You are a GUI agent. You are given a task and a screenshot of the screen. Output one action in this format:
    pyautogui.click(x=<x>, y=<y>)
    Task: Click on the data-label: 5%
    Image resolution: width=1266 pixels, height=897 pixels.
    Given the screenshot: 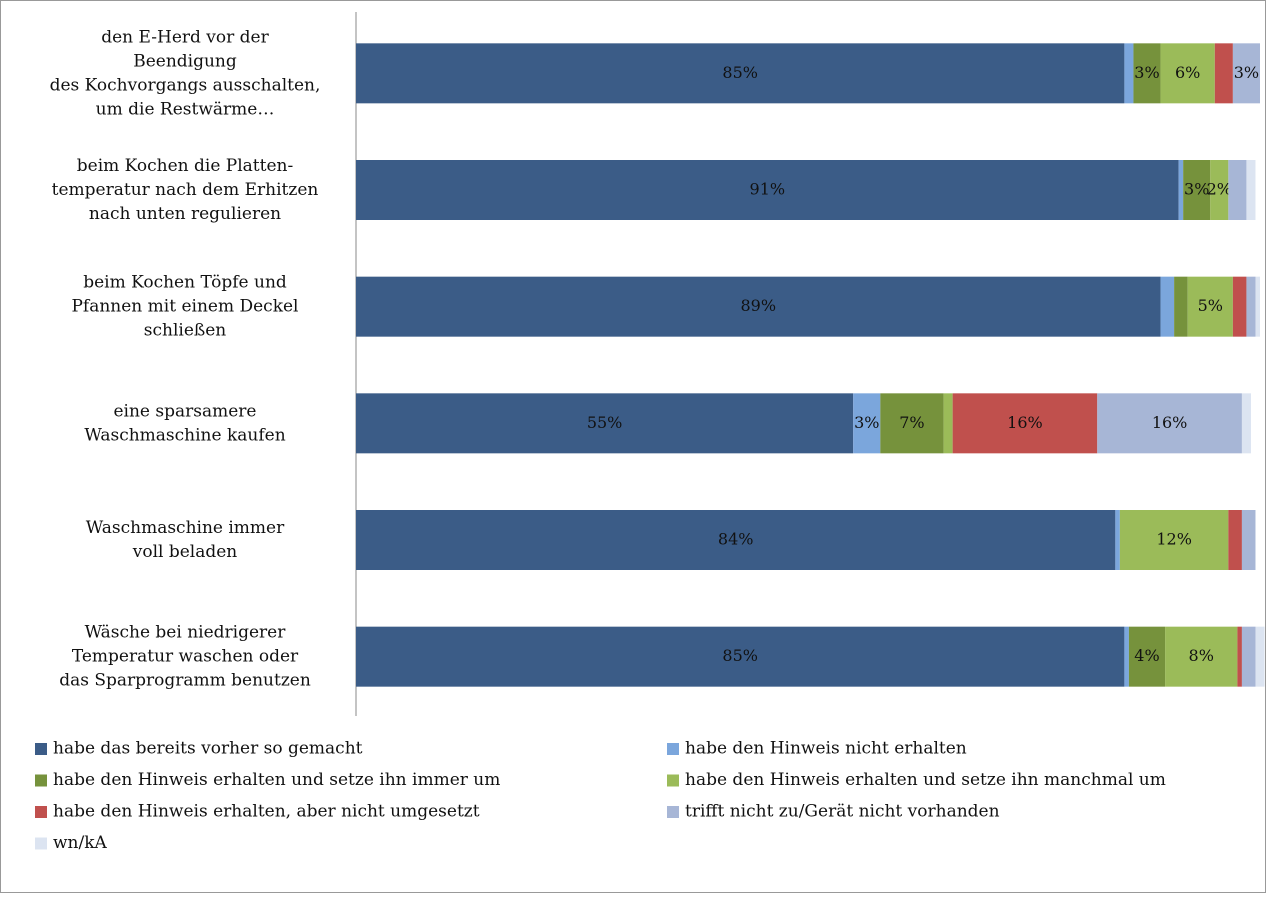 What is the action you would take?
    pyautogui.click(x=1210, y=305)
    